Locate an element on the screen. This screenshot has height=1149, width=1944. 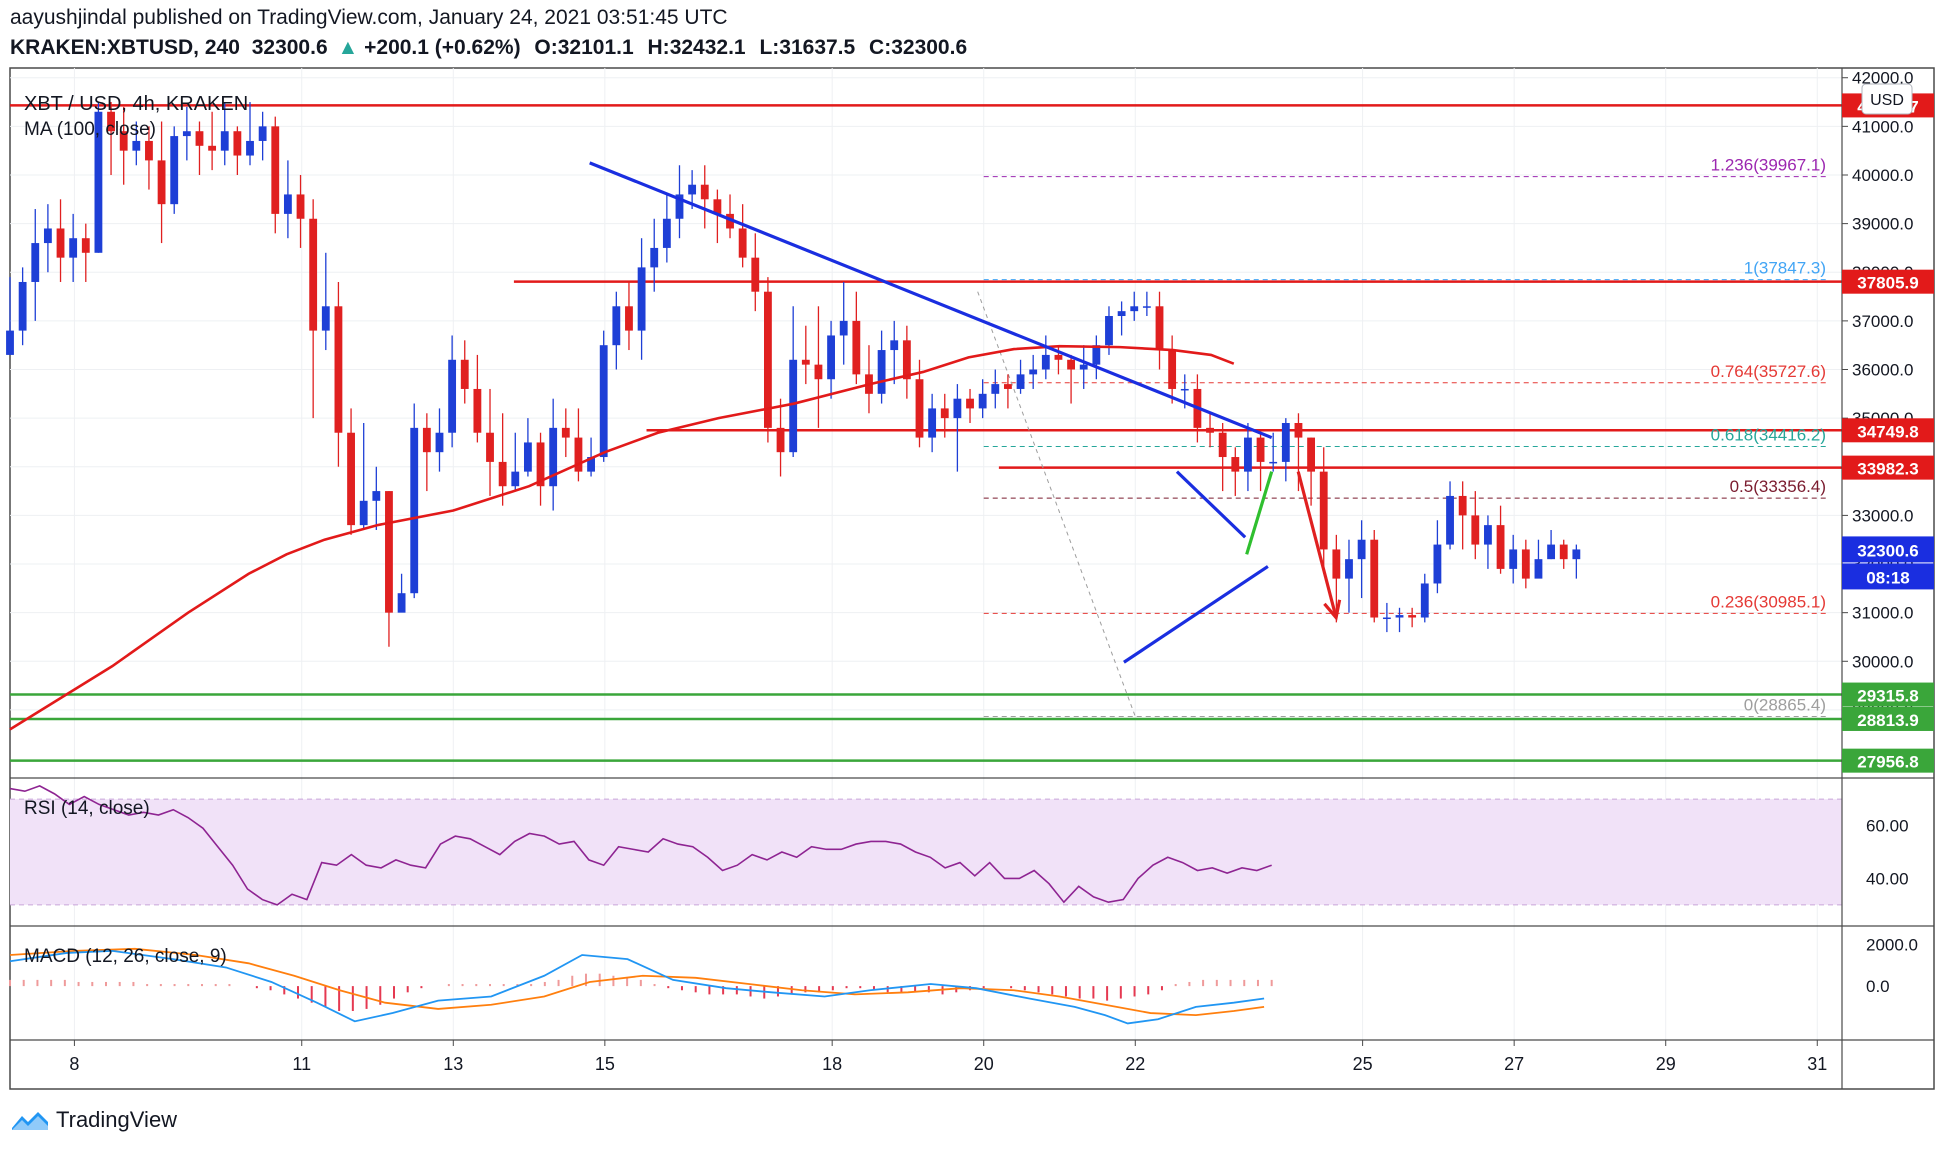
high-label: H: is located at coordinates (658, 47).